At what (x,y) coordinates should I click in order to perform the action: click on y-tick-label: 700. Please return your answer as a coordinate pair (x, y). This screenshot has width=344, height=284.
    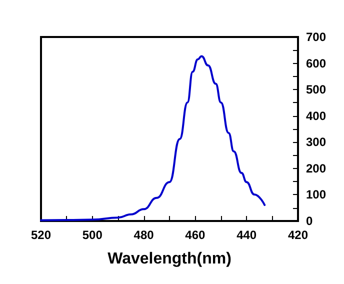
    Looking at the image, I should click on (316, 37).